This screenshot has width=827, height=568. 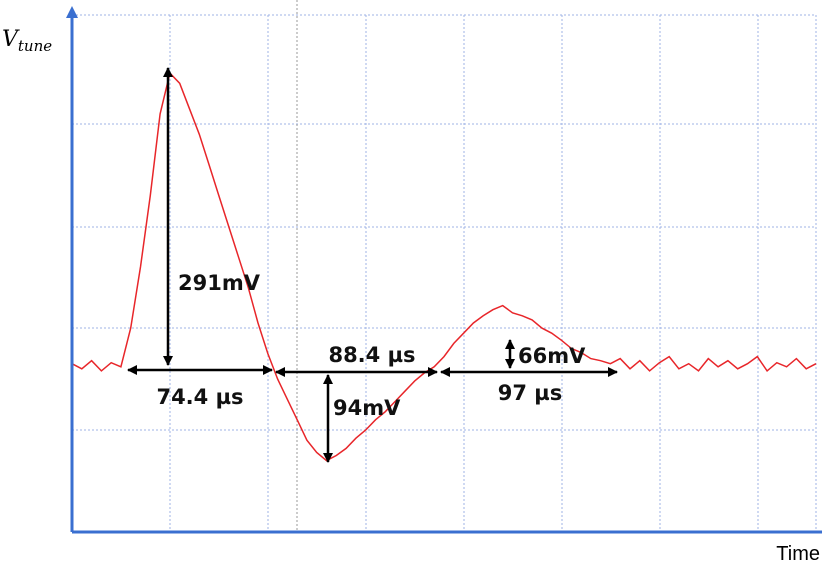 What do you see at coordinates (552, 356) in the screenshot?
I see `annotation: 66mV` at bounding box center [552, 356].